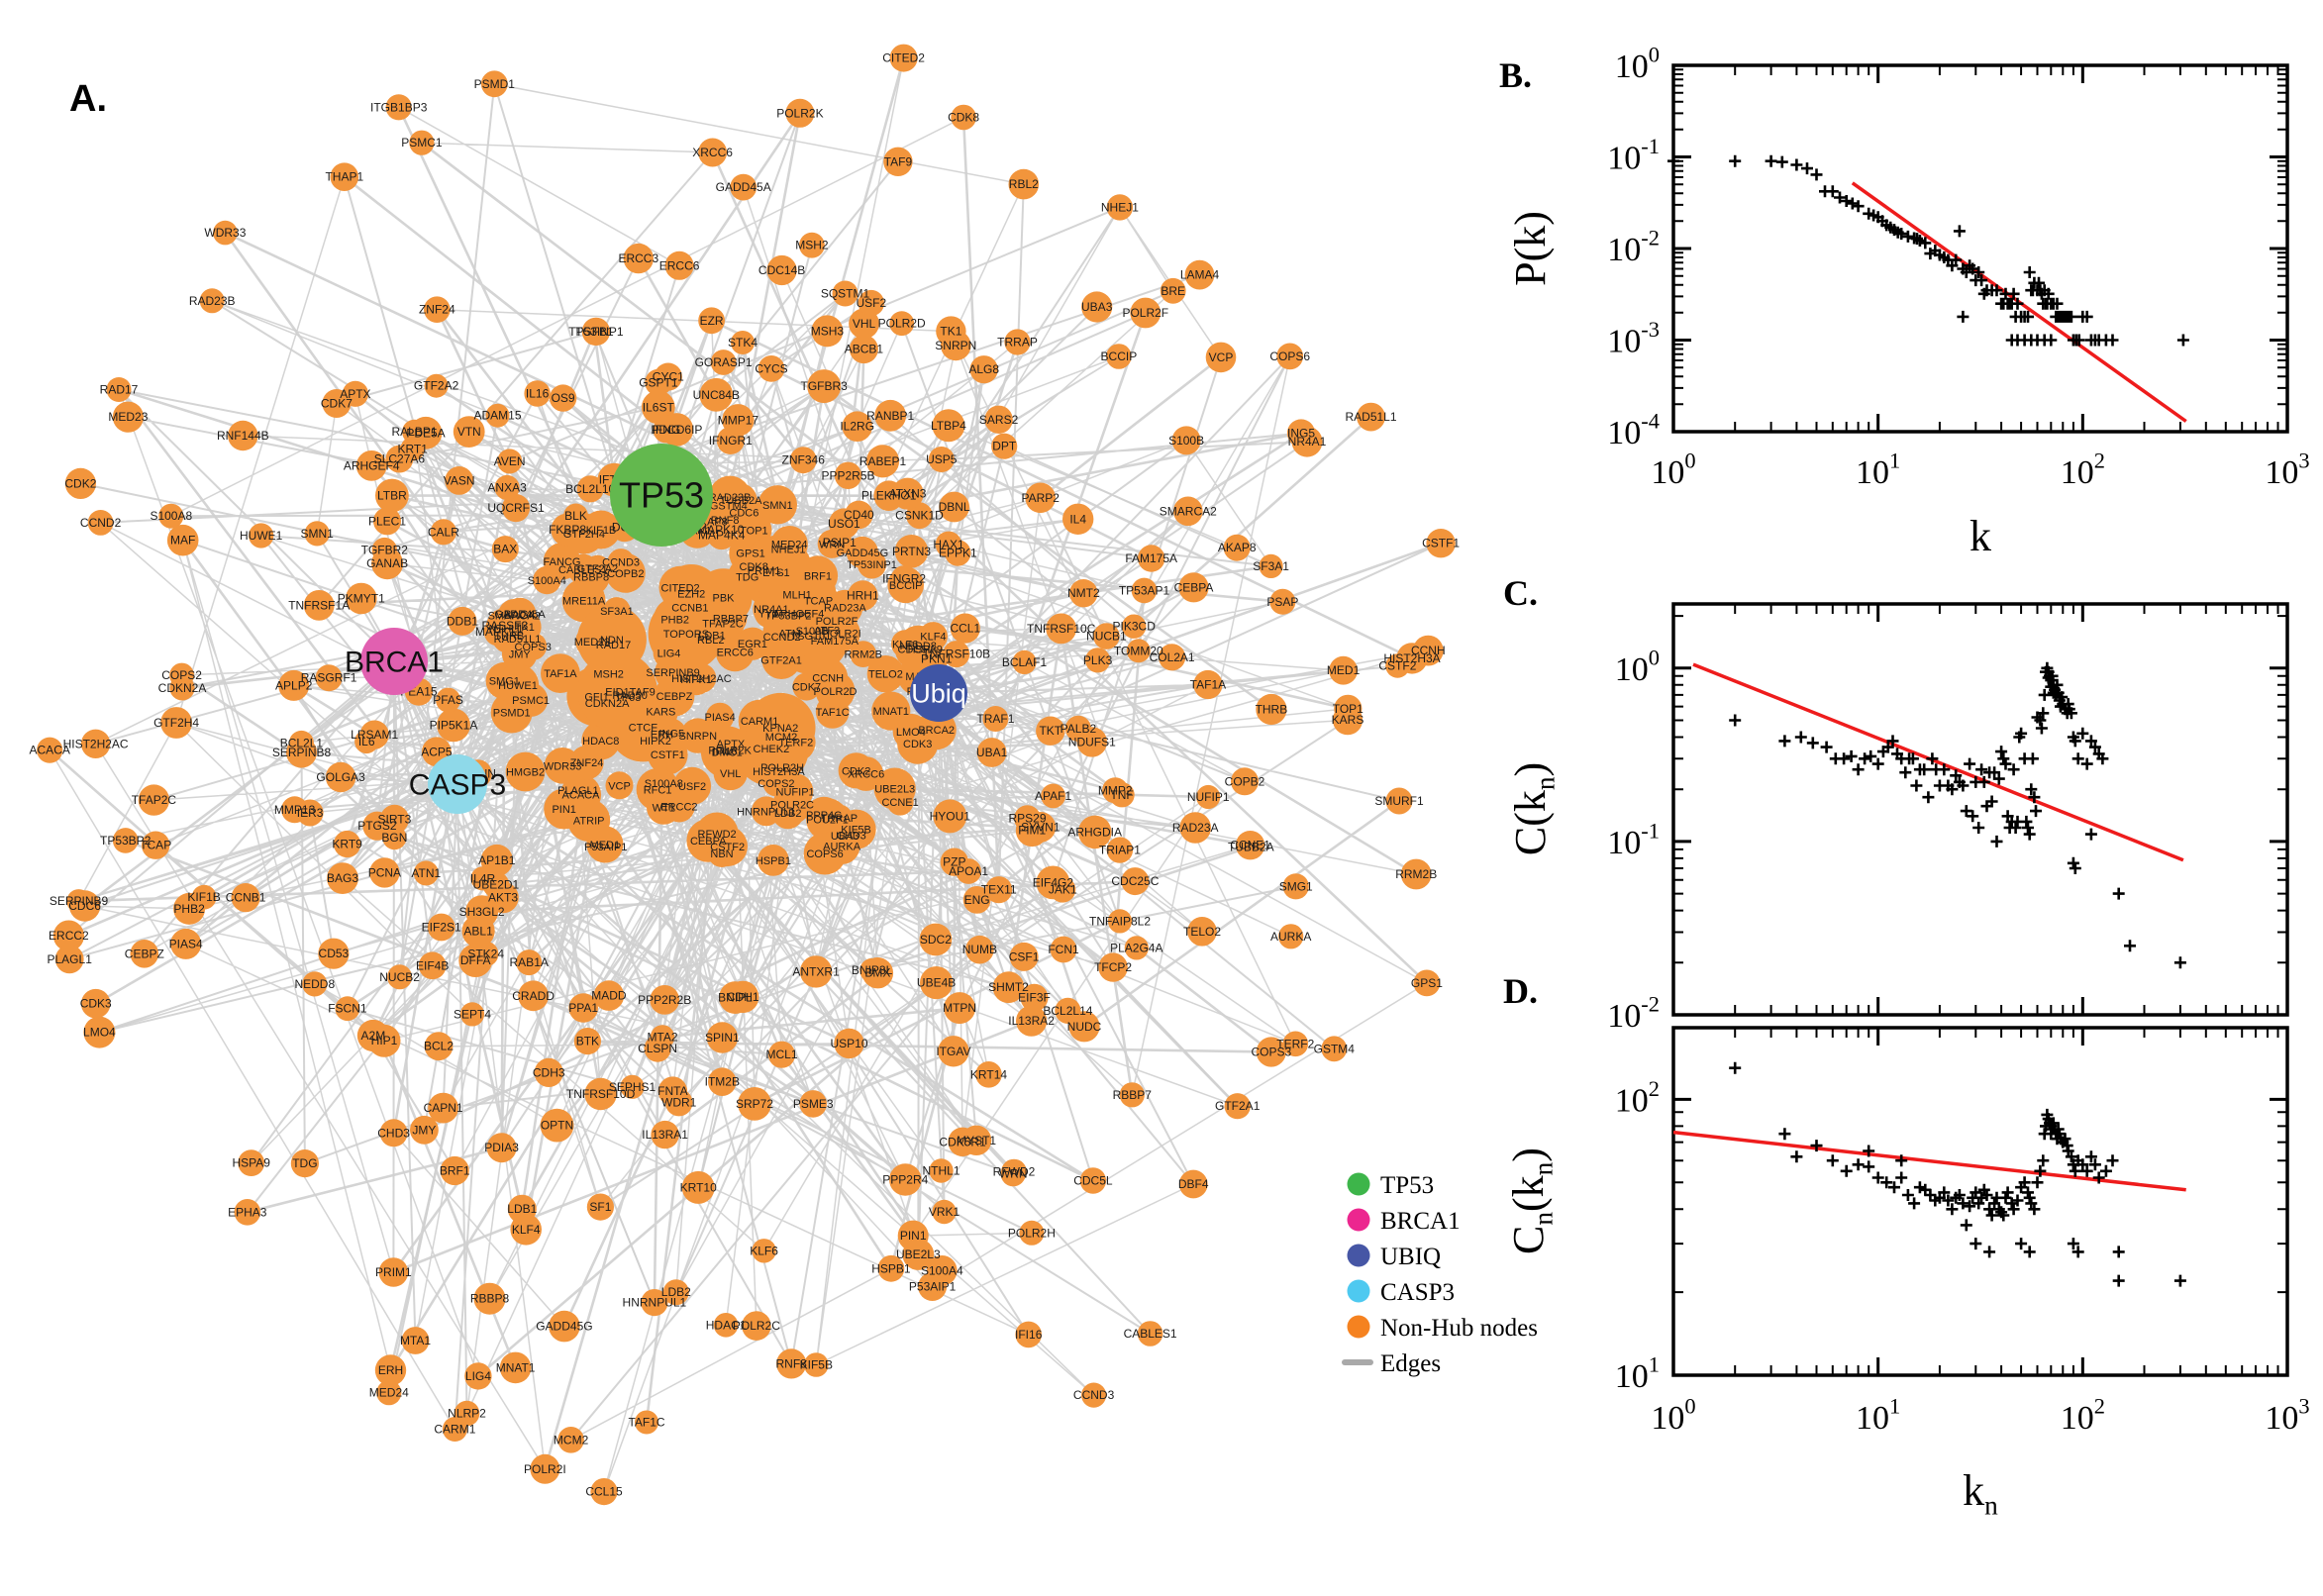  Describe the element at coordinates (816, 971) in the screenshot. I see `node-label: ANTXR1` at that location.